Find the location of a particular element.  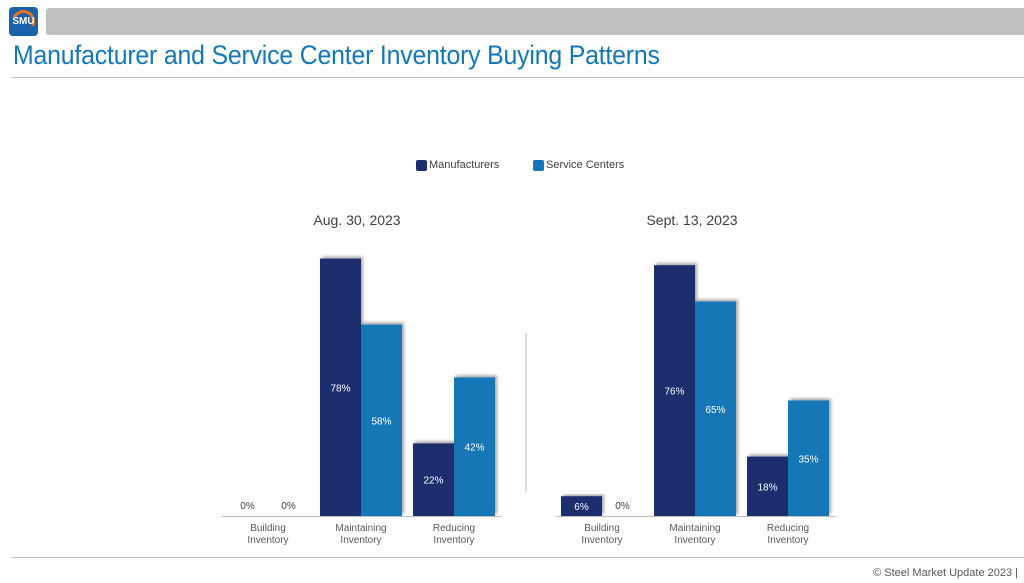

data-label-2-1-3: 18% is located at coordinates (767, 487).